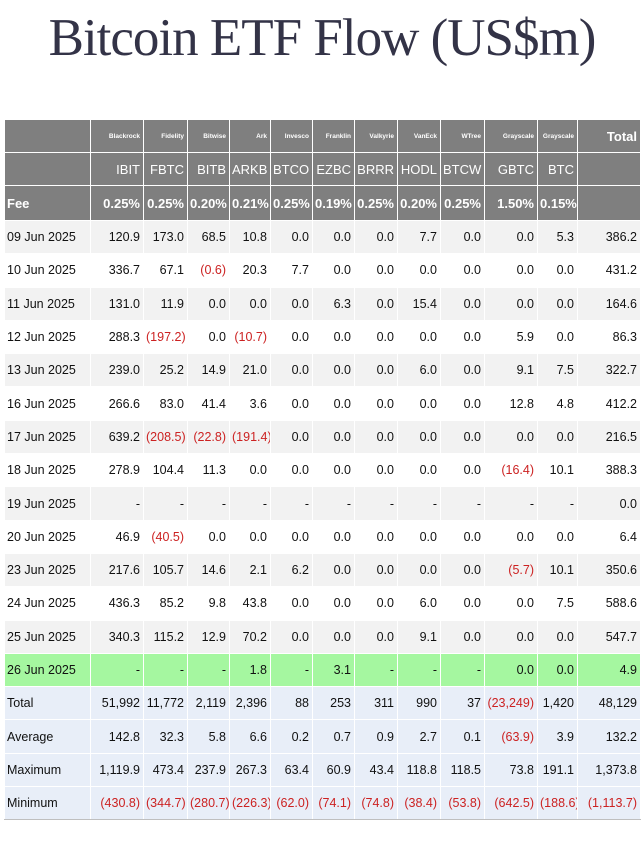 Image resolution: width=644 pixels, height=841 pixels. I want to click on flow-cell: 21.0, so click(250, 370).